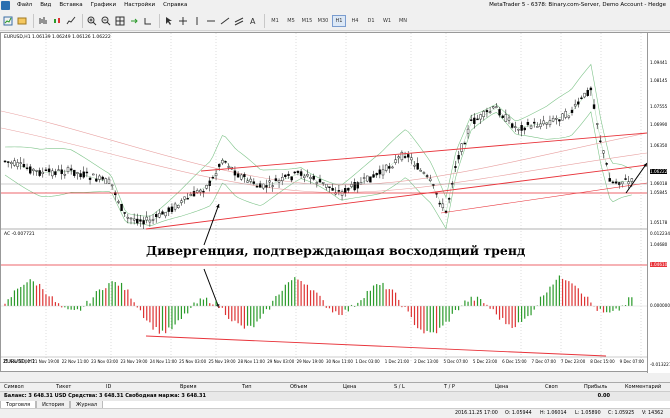 The width and height of the screenshot is (670, 418). I want to click on menu-charts: Графики, so click(103, 5).